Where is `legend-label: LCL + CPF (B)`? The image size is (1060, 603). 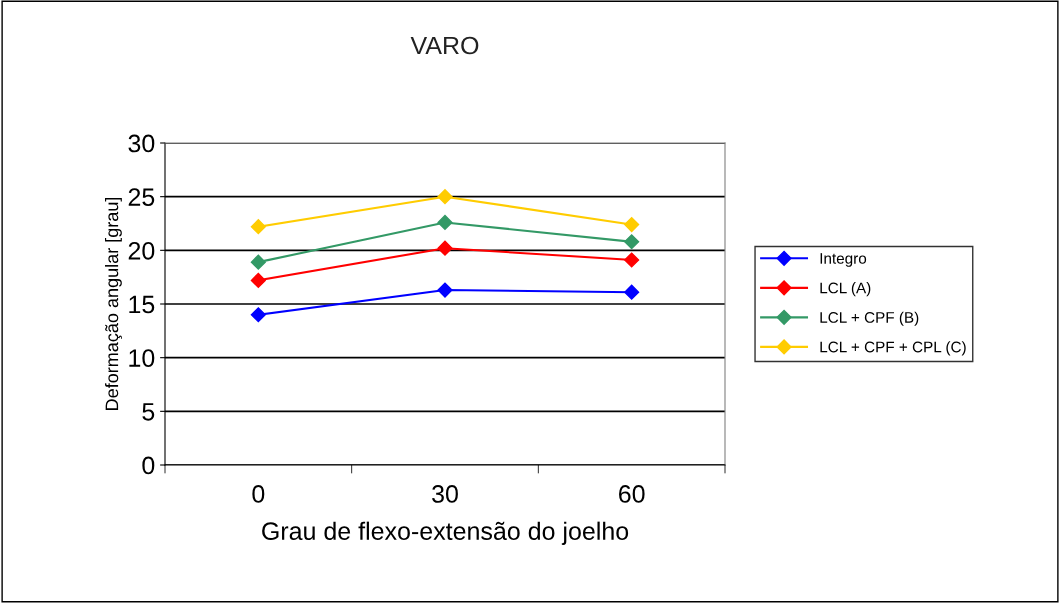
legend-label: LCL + CPF (B) is located at coordinates (869, 318).